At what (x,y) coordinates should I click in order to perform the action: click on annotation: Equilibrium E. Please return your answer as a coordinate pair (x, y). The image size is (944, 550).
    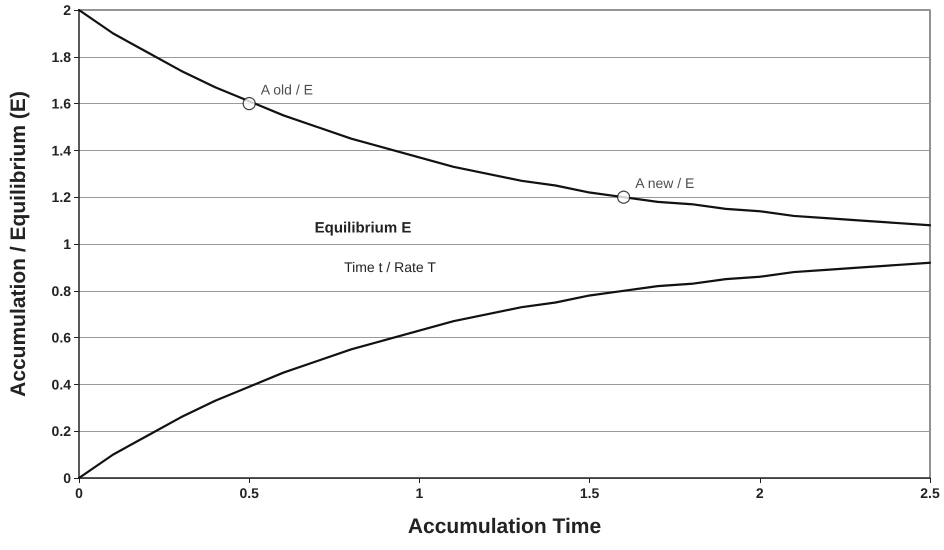
    Looking at the image, I should click on (363, 228).